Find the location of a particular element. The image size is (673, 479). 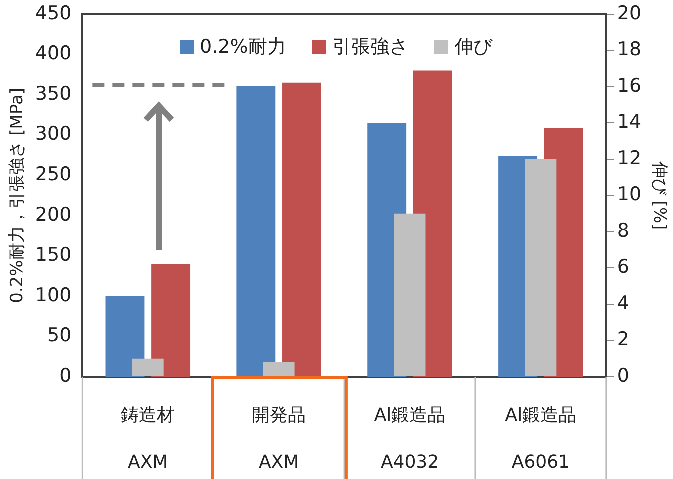

legend-label: 伸び is located at coordinates (472, 47).